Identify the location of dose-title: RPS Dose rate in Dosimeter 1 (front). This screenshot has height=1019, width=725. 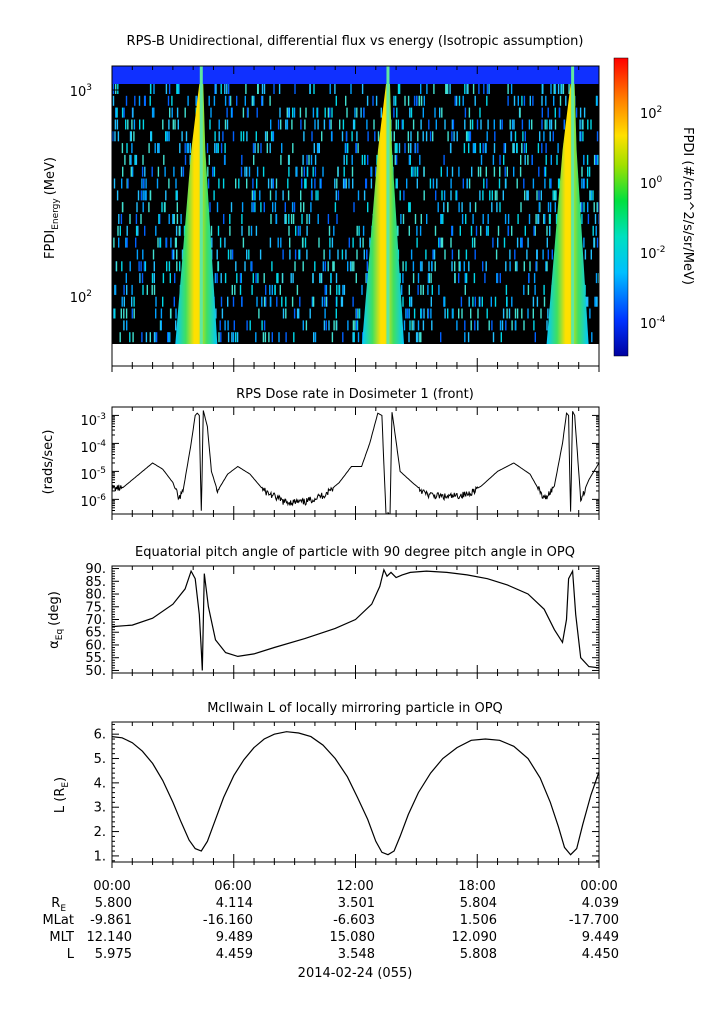
(355, 394).